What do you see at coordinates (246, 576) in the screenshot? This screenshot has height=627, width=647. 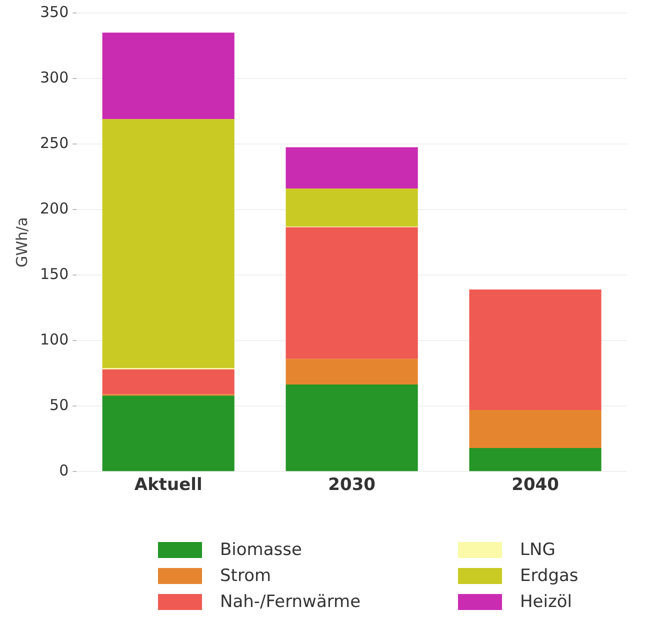 I see `legend-label: Strom` at bounding box center [246, 576].